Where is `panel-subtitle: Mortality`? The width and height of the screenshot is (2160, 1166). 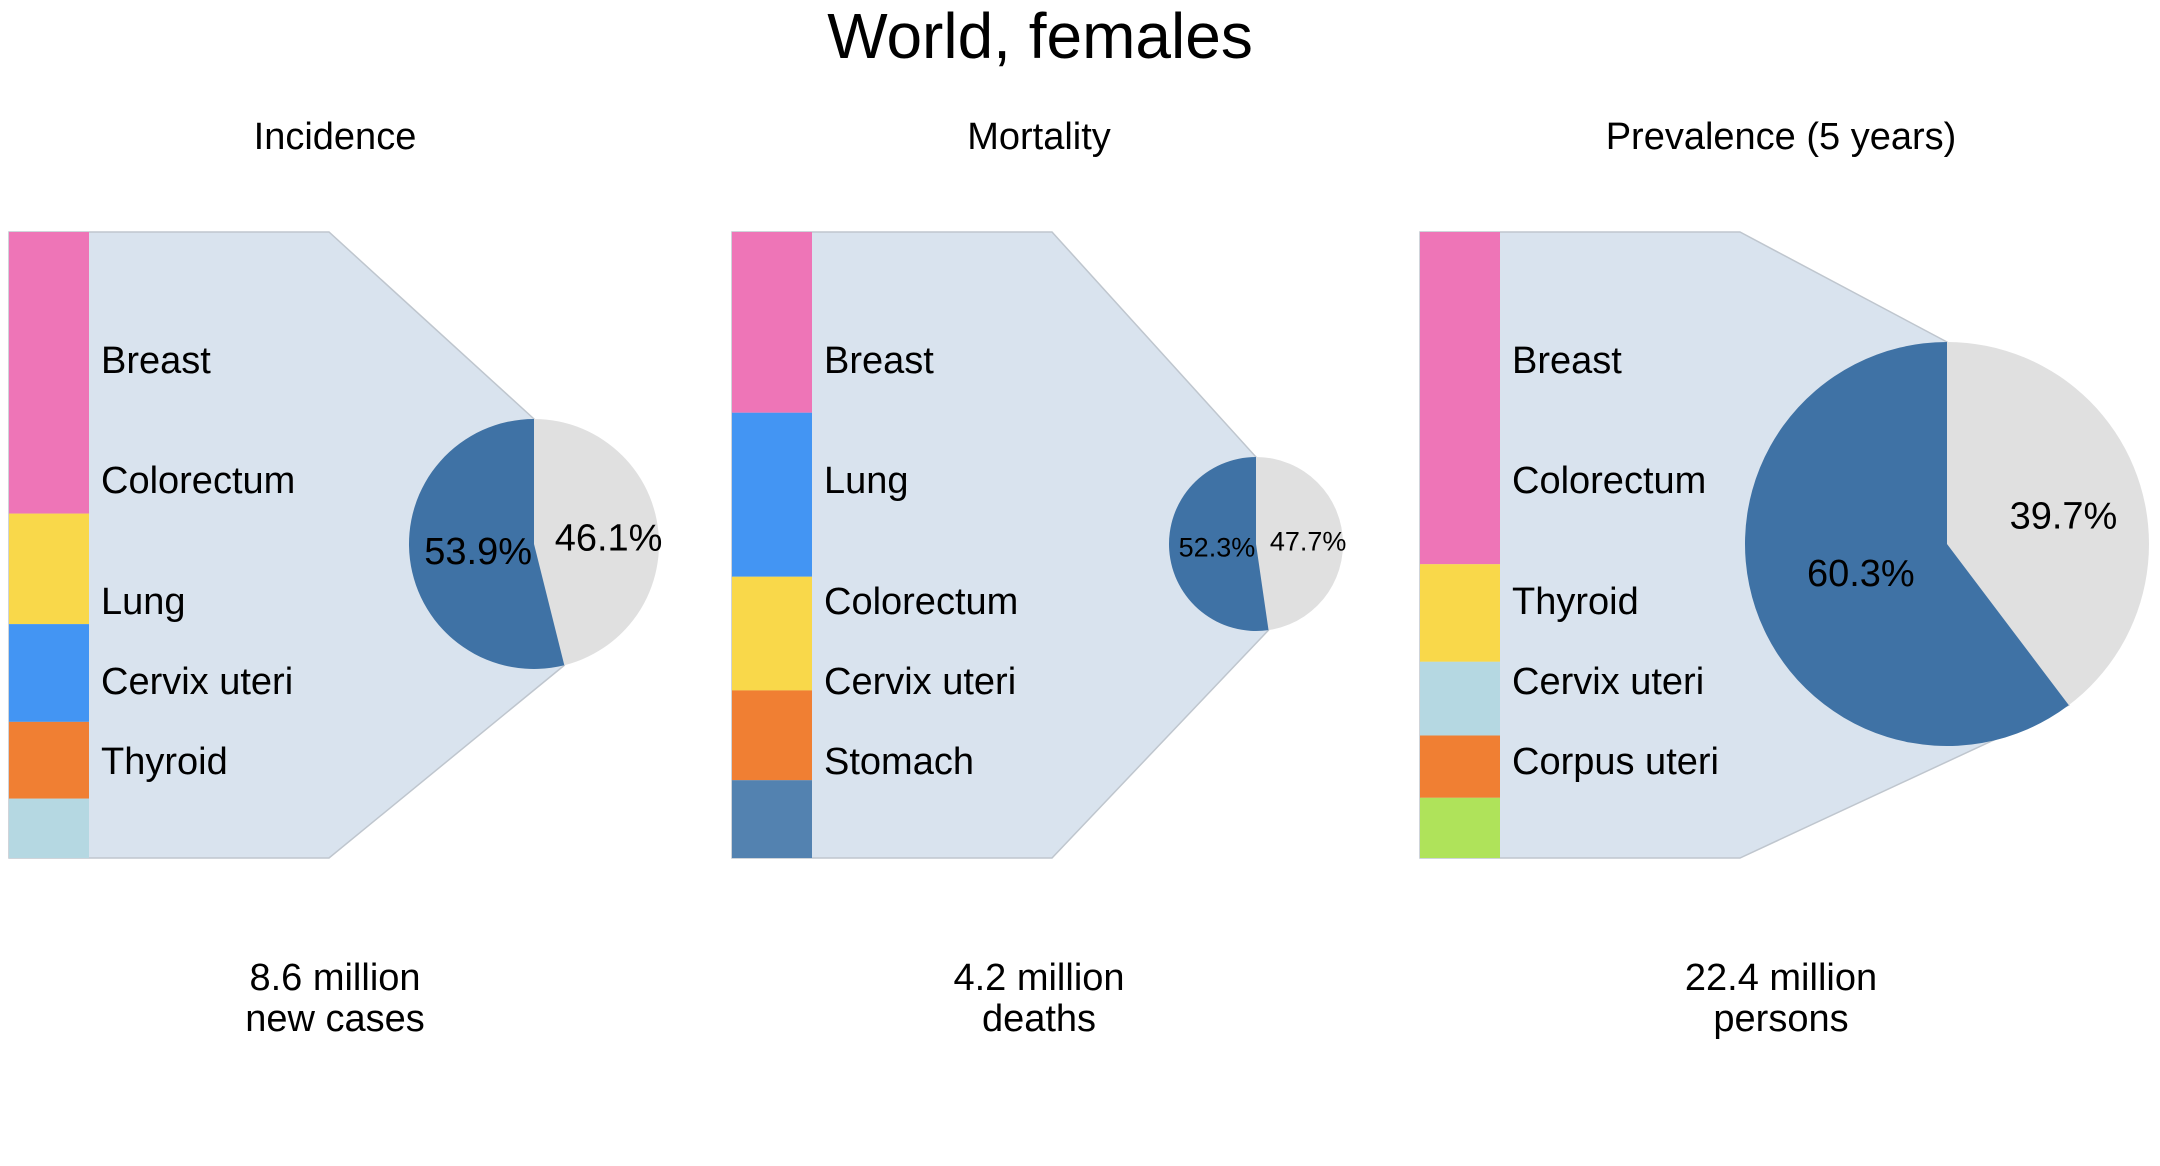 panel-subtitle: Mortality is located at coordinates (1039, 137).